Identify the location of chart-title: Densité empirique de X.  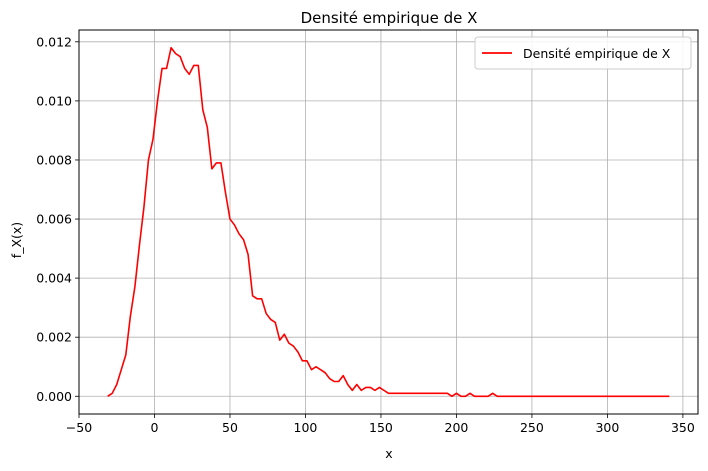
(389, 18).